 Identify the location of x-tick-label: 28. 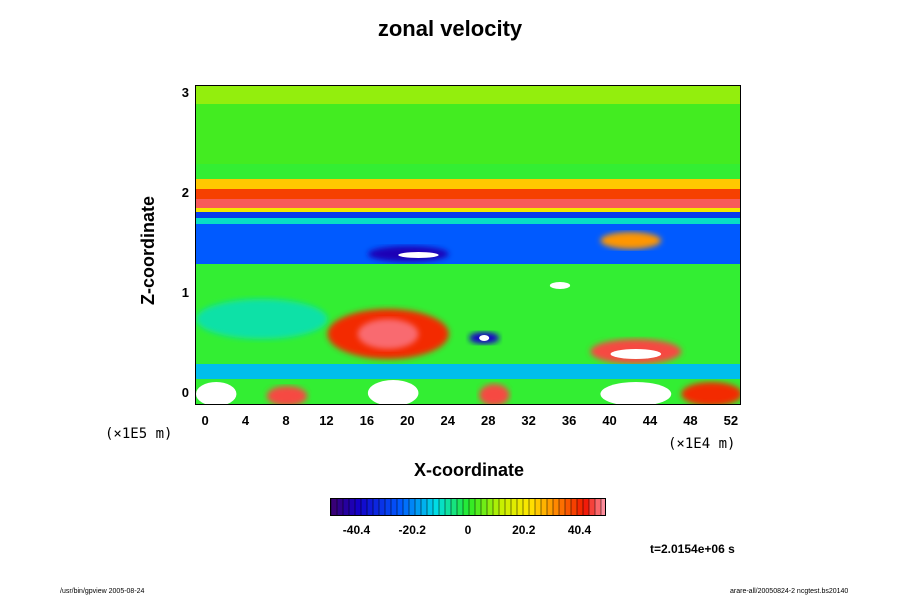
(488, 420).